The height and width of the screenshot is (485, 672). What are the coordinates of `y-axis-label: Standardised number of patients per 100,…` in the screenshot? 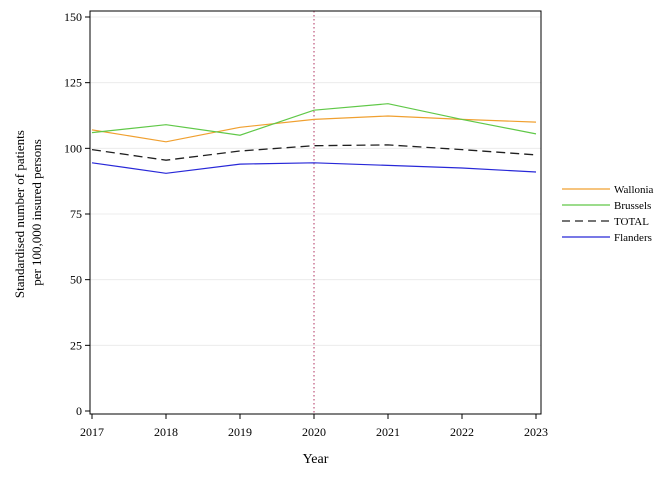 It's located at (28, 212).